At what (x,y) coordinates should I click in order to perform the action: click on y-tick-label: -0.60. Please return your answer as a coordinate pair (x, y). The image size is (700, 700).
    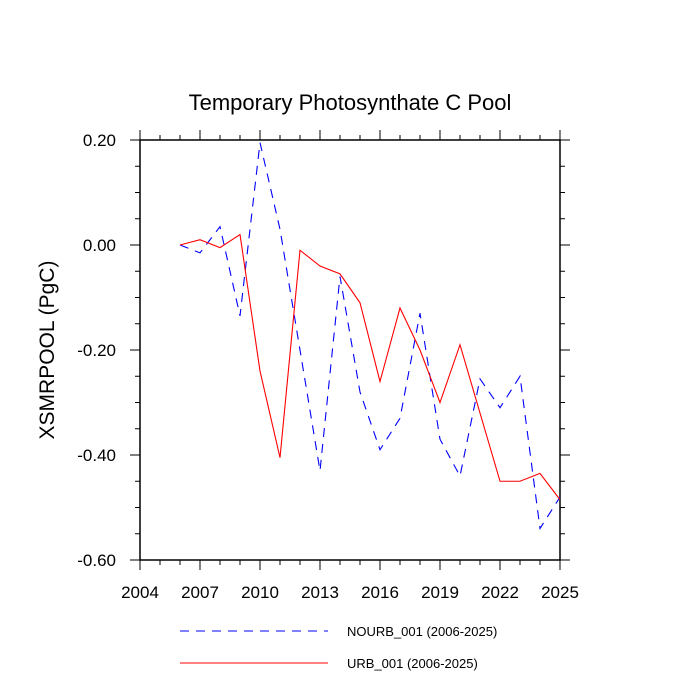
    Looking at the image, I should click on (96, 560).